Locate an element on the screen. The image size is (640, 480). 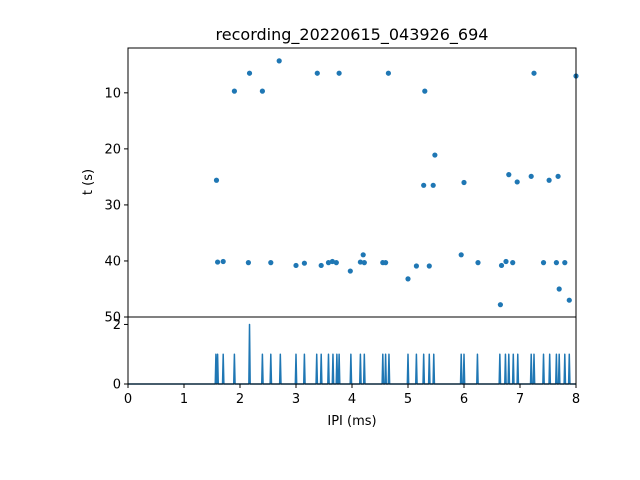
histogram-x-tick-label: 2 is located at coordinates (240, 399).